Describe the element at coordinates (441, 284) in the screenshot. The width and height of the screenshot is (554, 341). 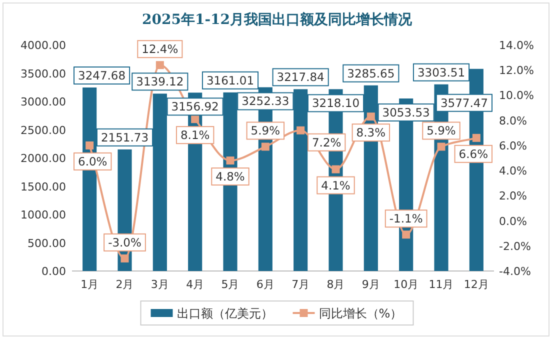
I see `x-tick-label: 11月` at that location.